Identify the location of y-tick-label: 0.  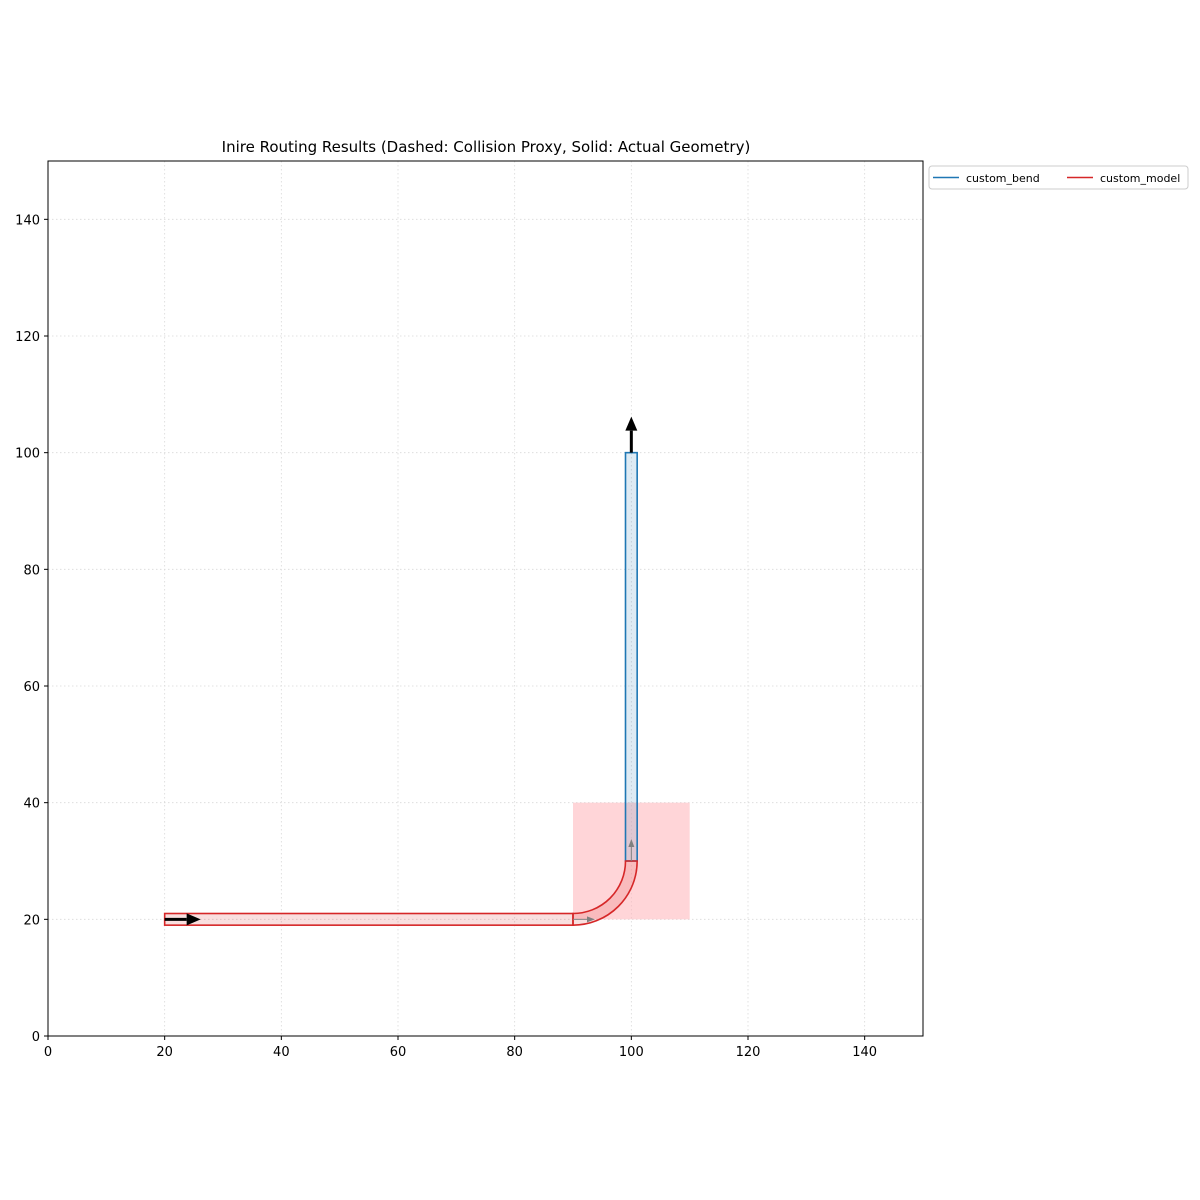
(36, 1037).